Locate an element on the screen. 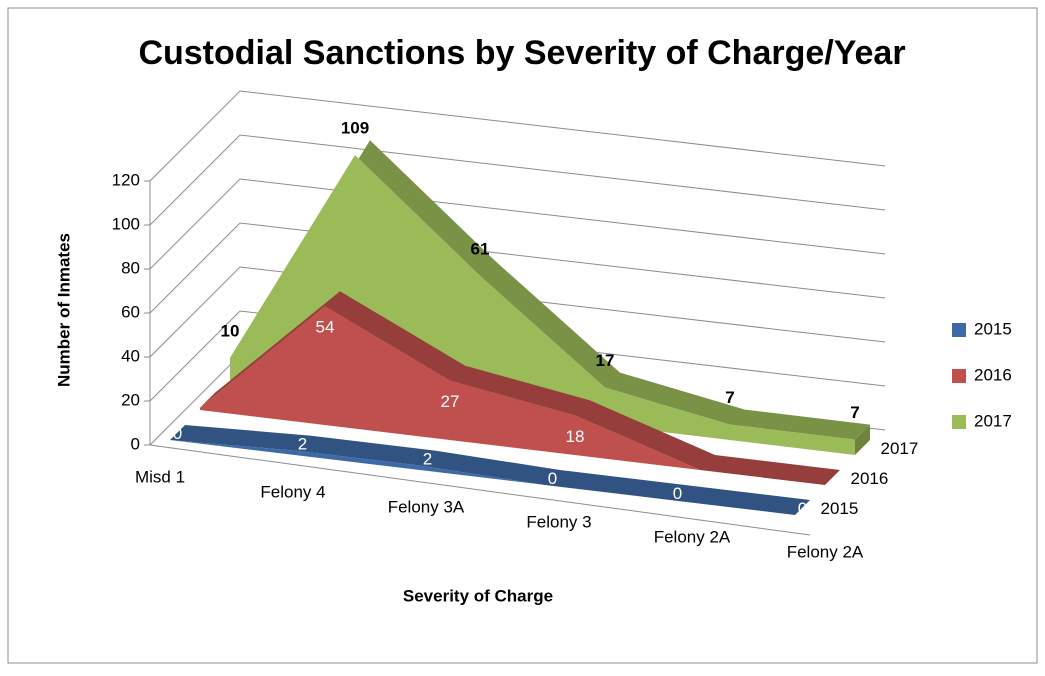 The height and width of the screenshot is (676, 1045). y-tick-label: 60 is located at coordinates (130, 311).